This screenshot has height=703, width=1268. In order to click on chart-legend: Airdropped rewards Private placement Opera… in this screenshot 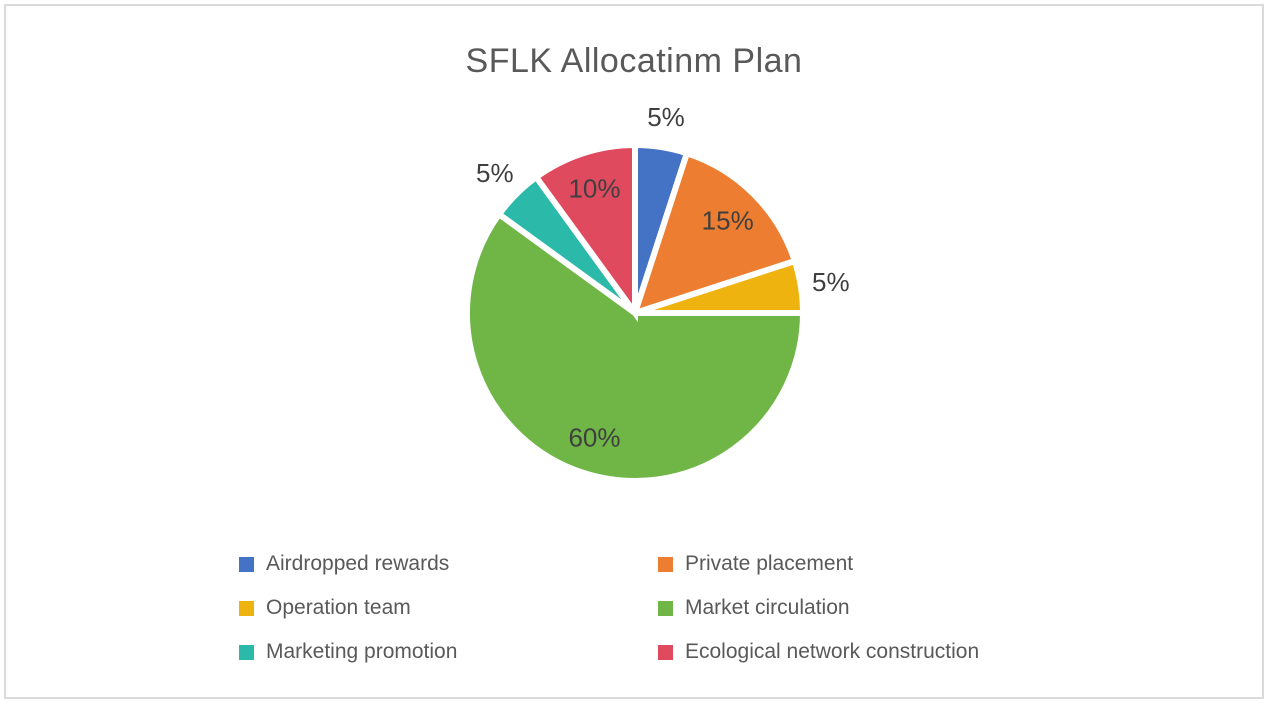, I will do `click(609, 608)`.